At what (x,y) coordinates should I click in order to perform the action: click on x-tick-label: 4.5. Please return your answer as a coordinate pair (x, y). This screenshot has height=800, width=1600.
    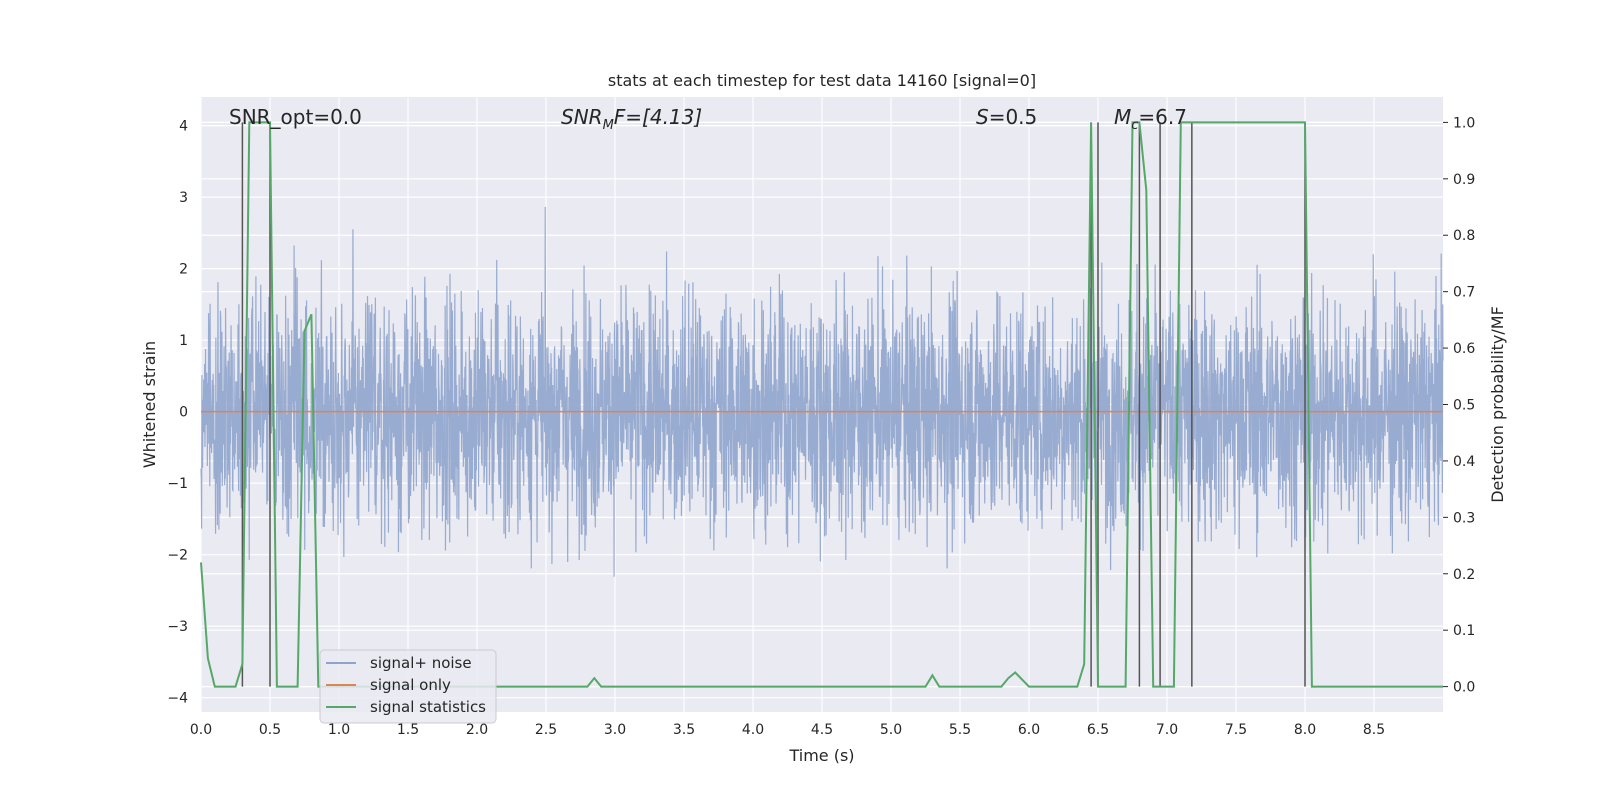
    Looking at the image, I should click on (822, 730).